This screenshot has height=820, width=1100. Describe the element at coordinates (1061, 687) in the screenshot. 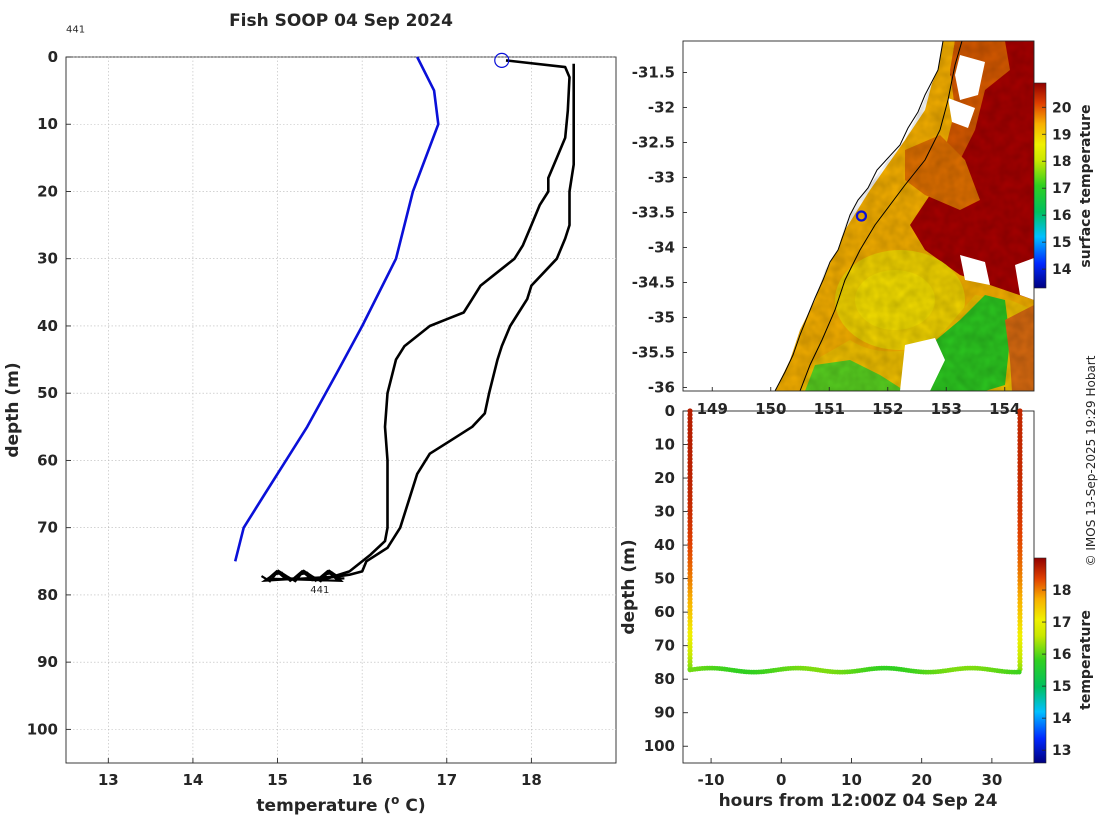

I see `section-colorbar-tick-label: 15` at that location.